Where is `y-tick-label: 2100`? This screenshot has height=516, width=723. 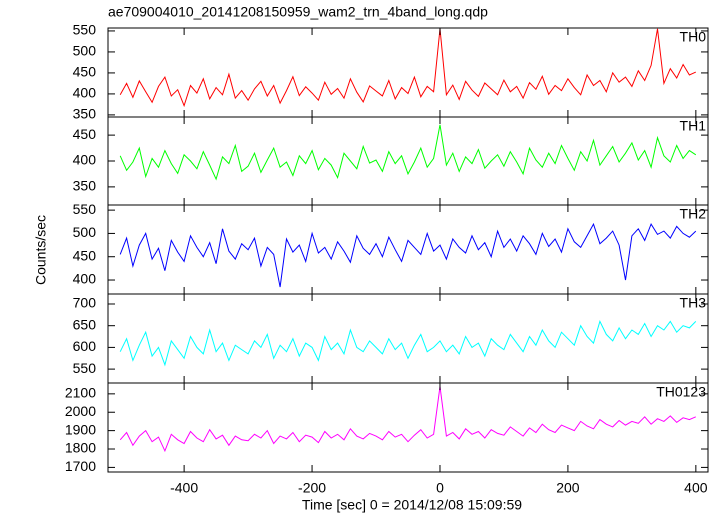
y-tick-label: 2100 is located at coordinates (80, 393).